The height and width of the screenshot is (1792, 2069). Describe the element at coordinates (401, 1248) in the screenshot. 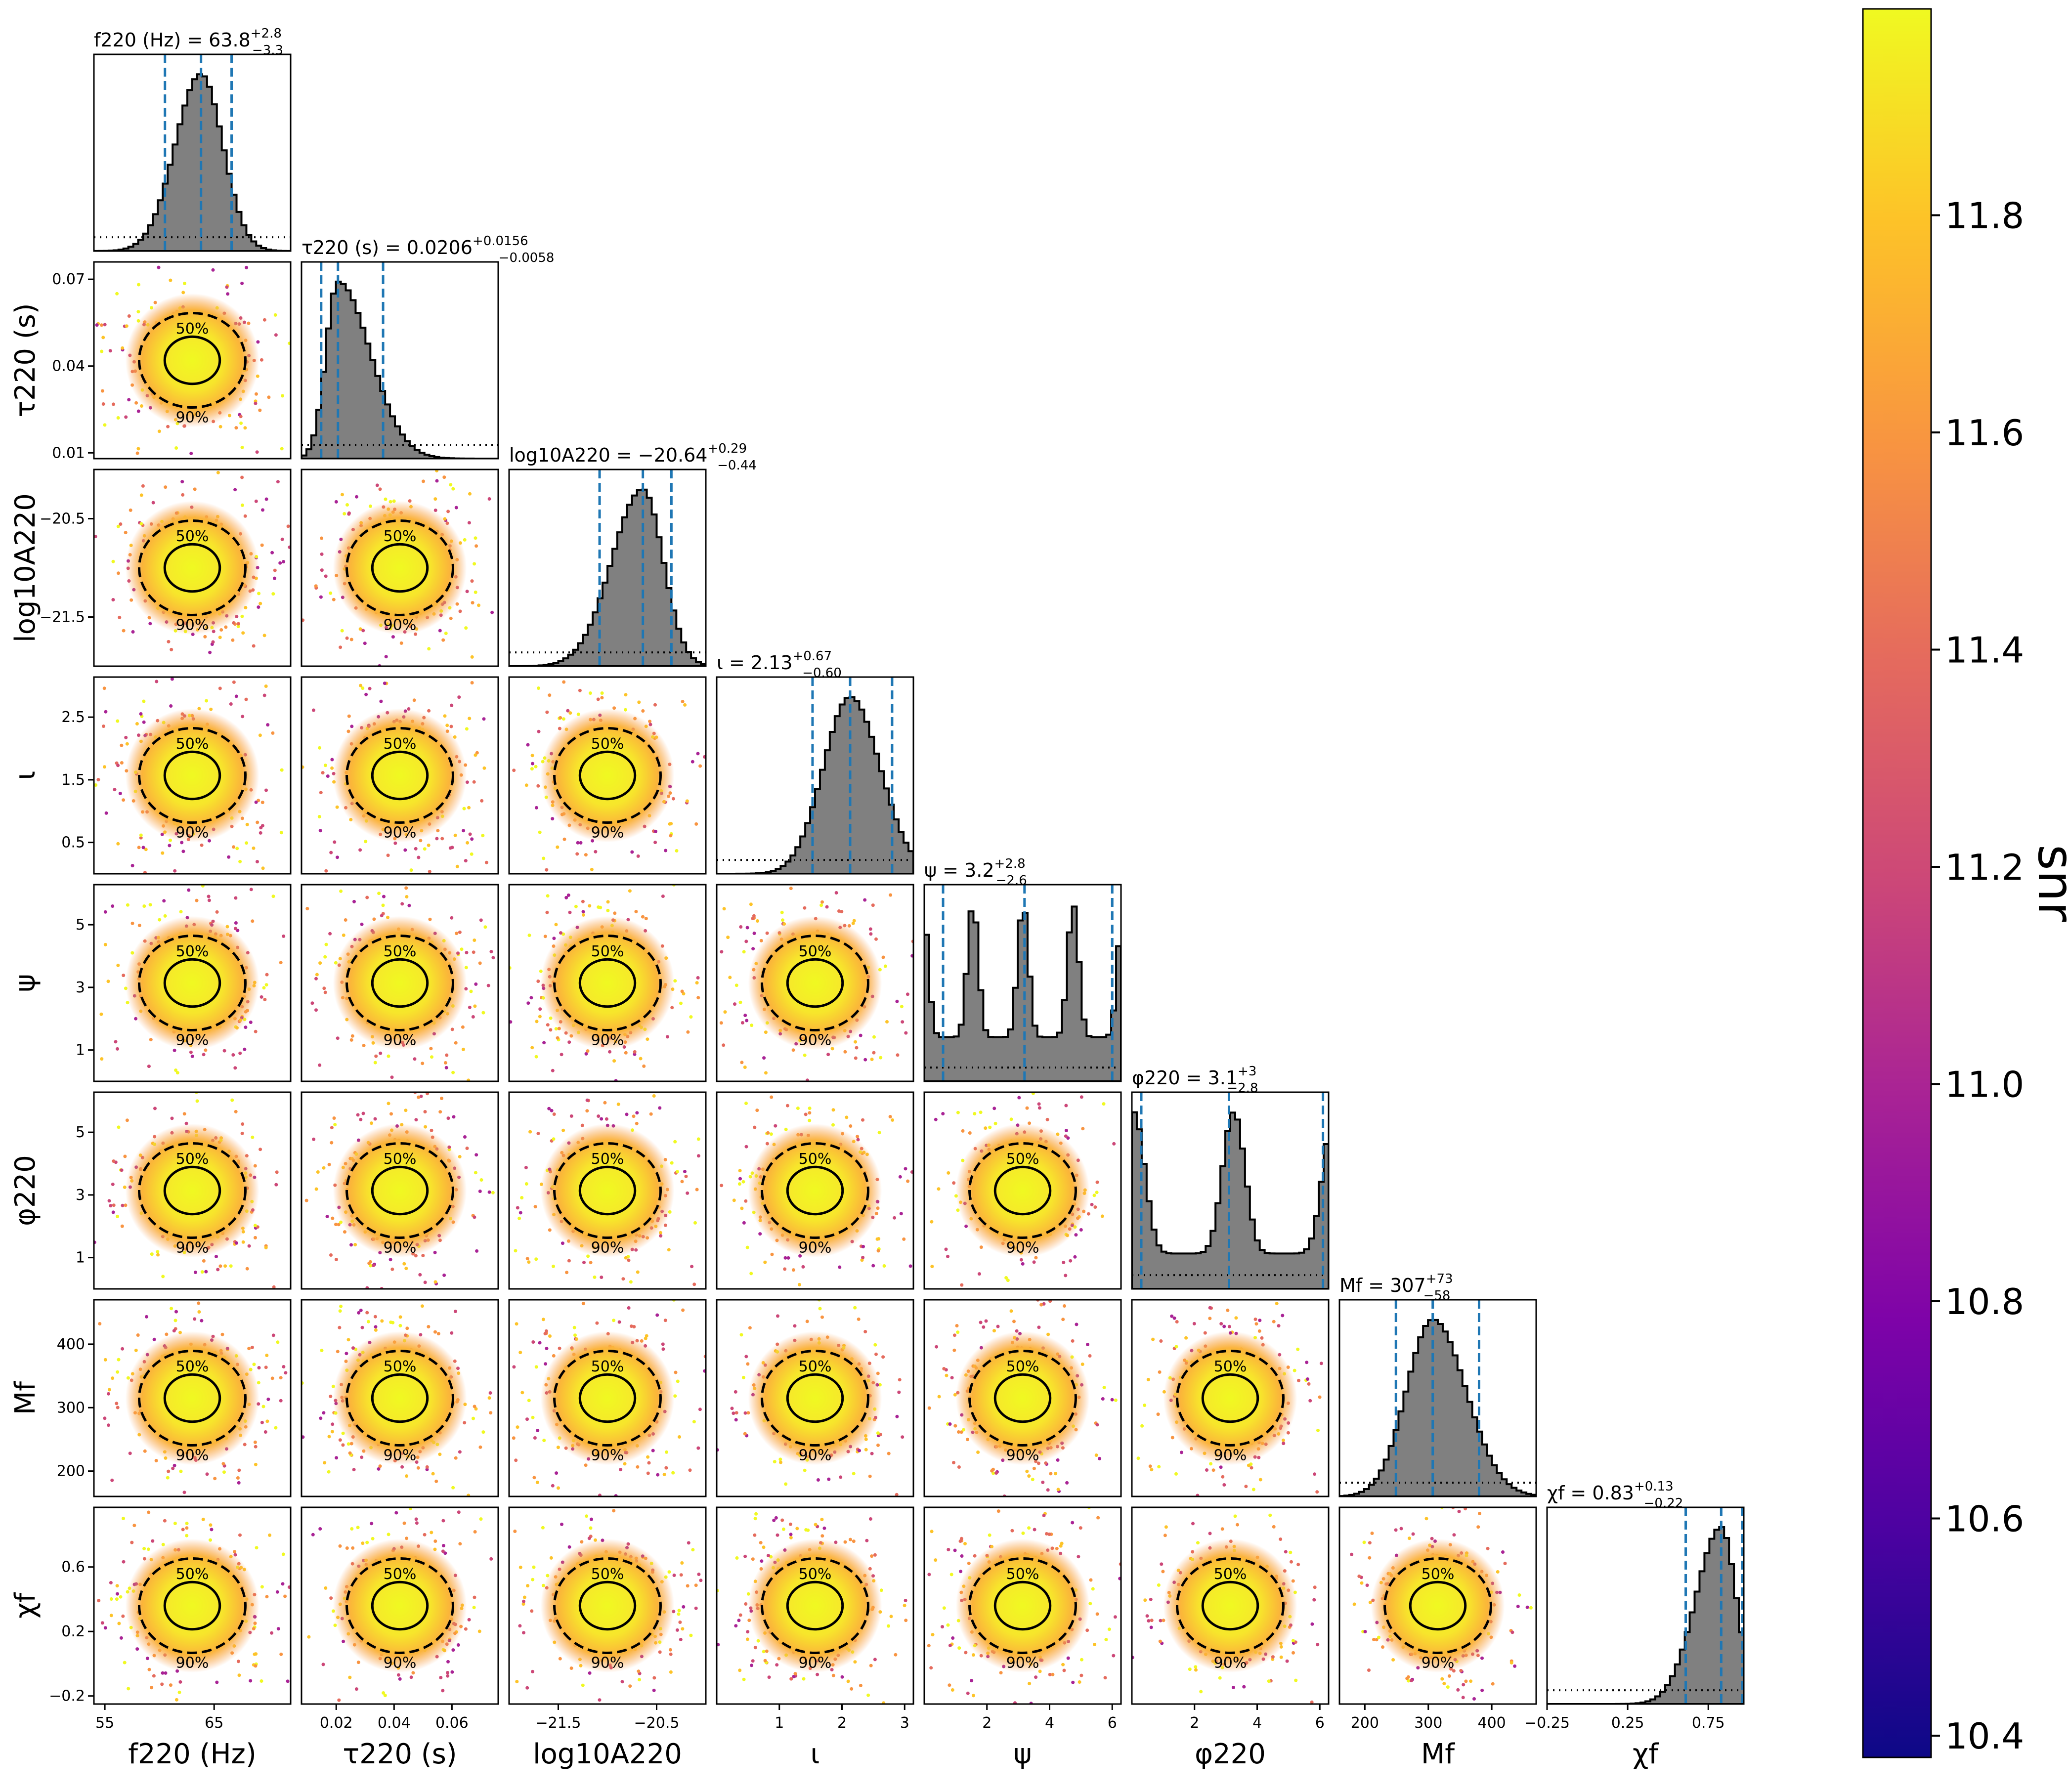

I see `contour-label-90: 90%` at that location.